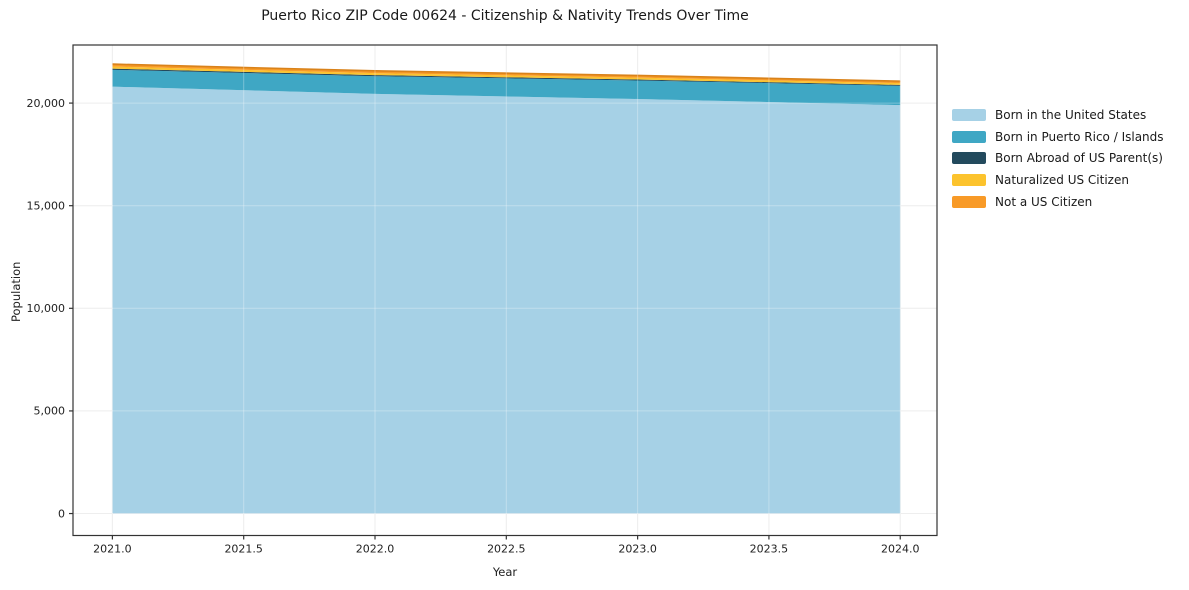 The width and height of the screenshot is (1189, 590). Describe the element at coordinates (50, 411) in the screenshot. I see `y-tick-label: 5,000` at that location.